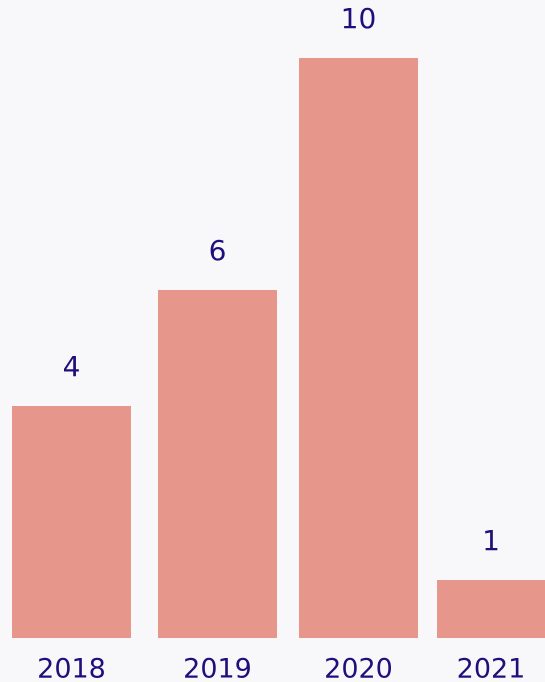  Describe the element at coordinates (71, 668) in the screenshot. I see `tick-label-2018: 2018` at that location.